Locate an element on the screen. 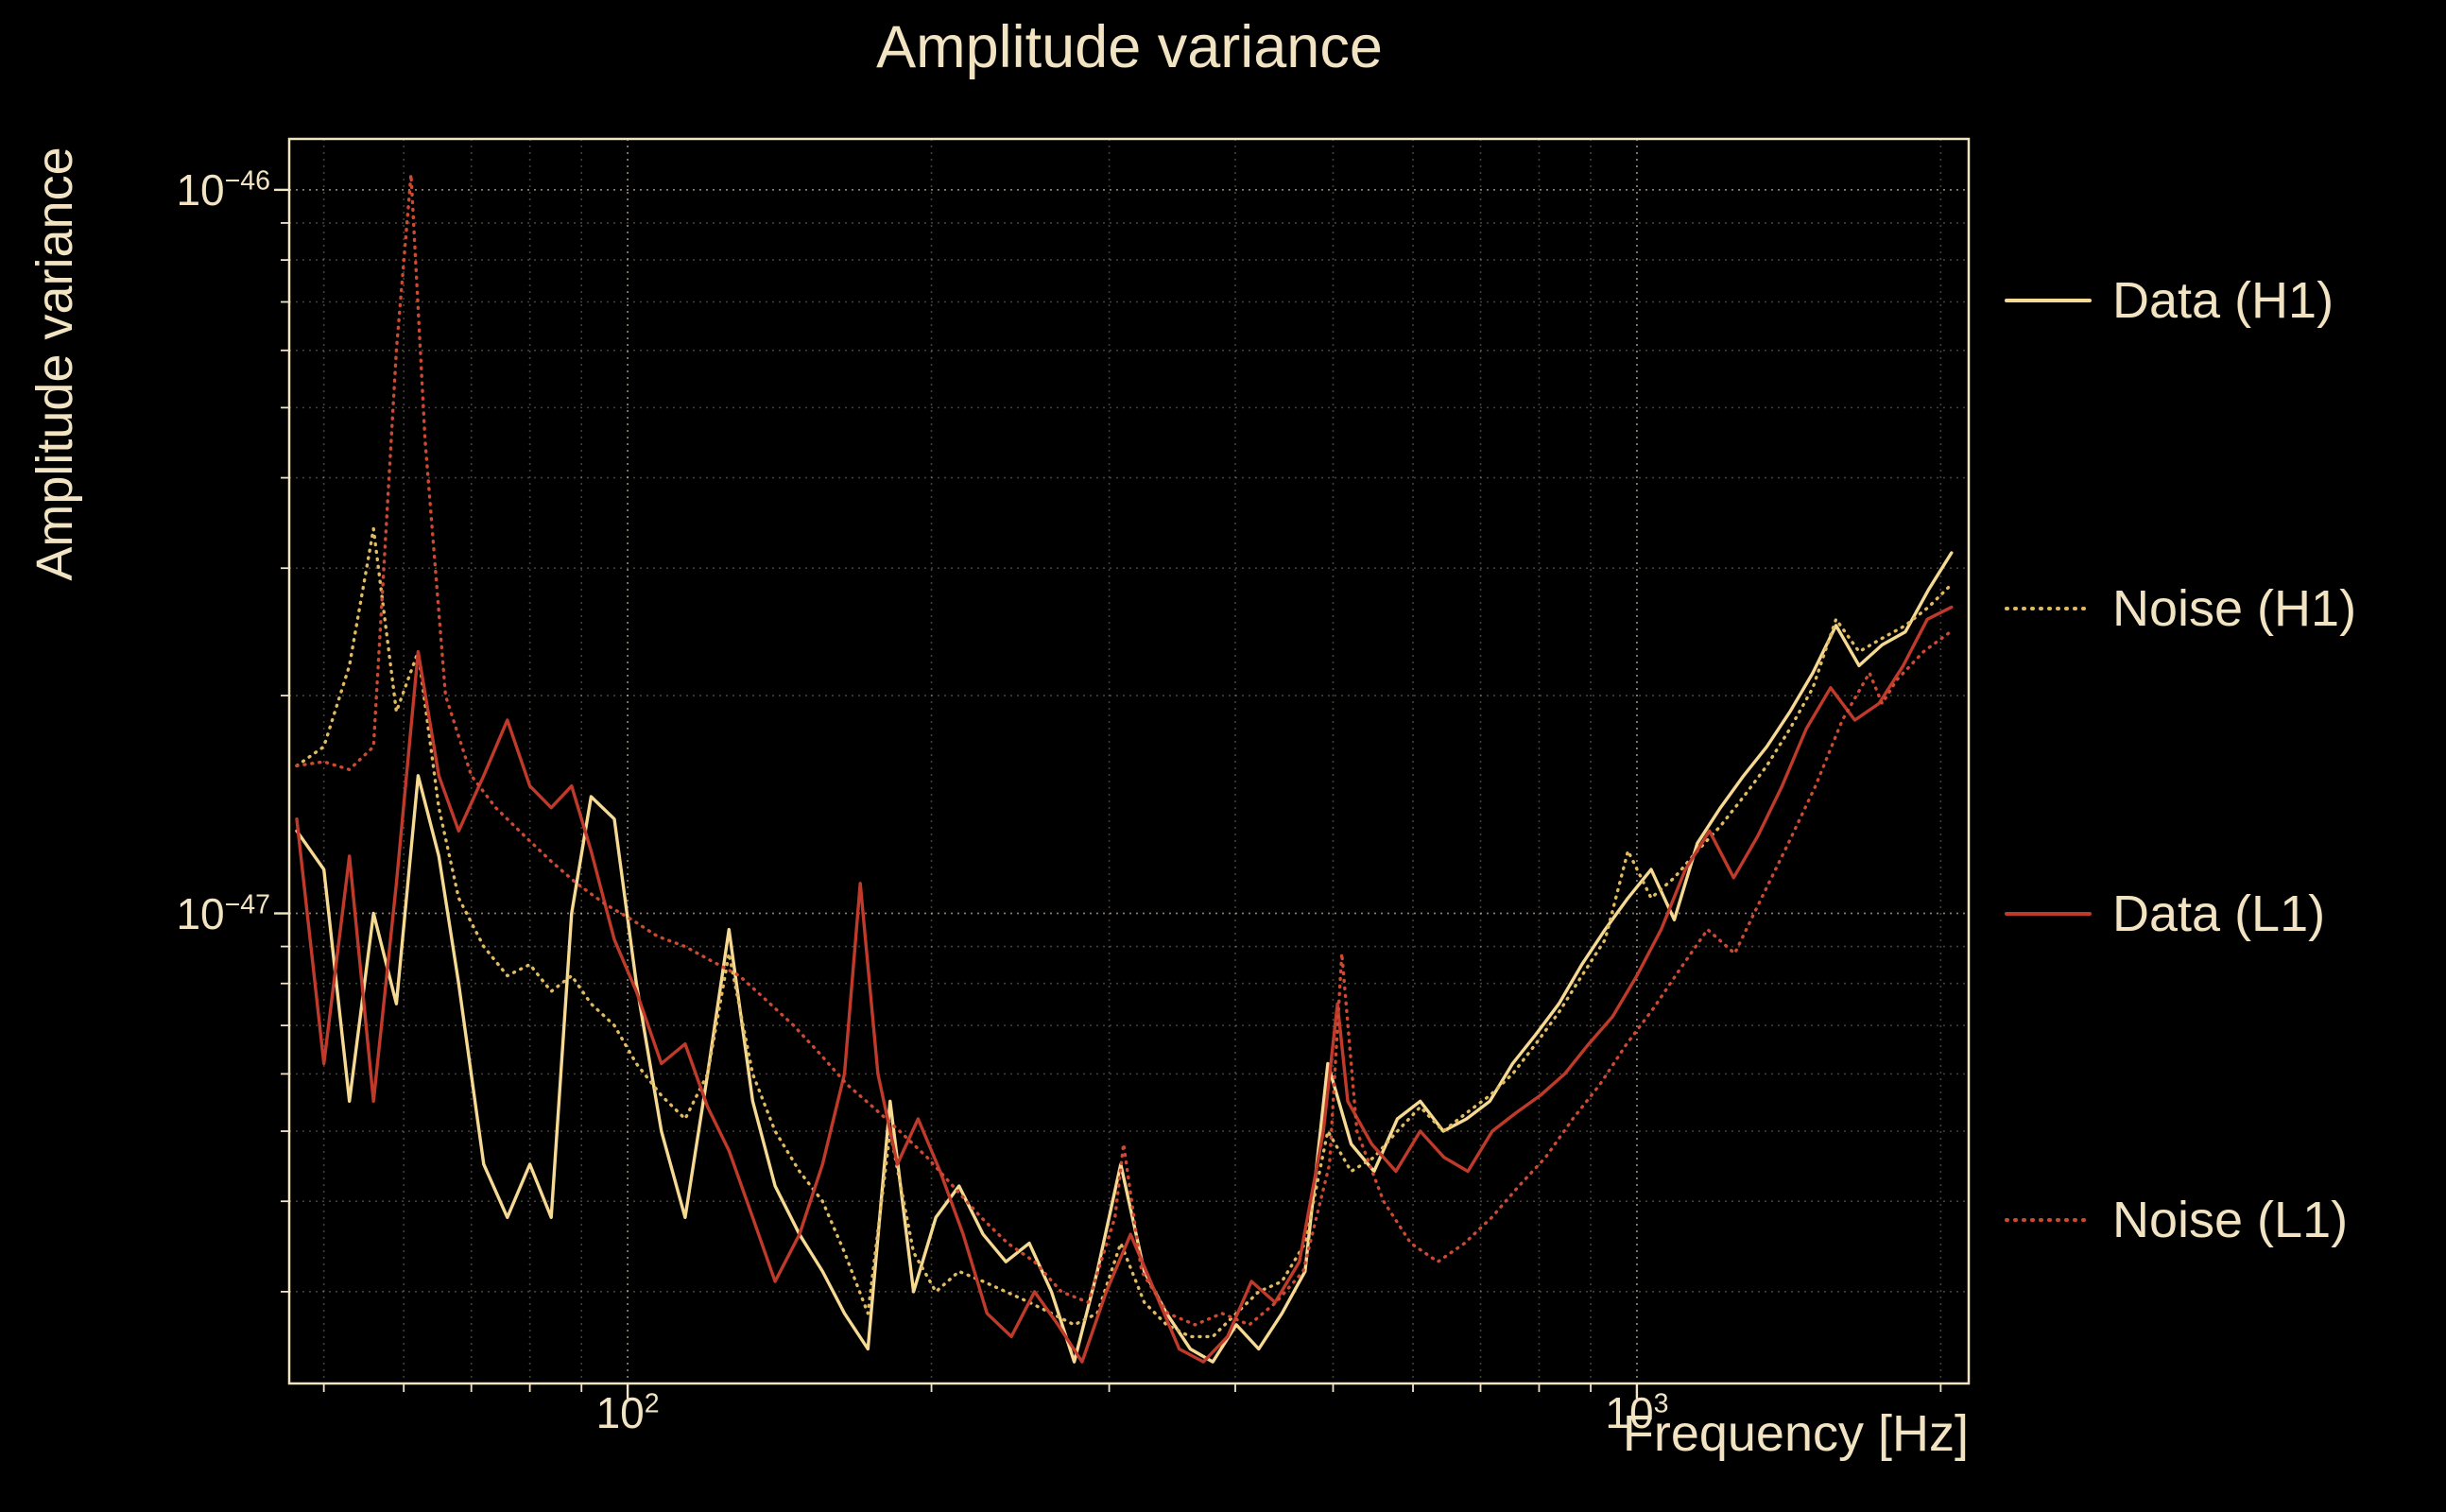  y-tick-label: 10−46 is located at coordinates (223, 189).